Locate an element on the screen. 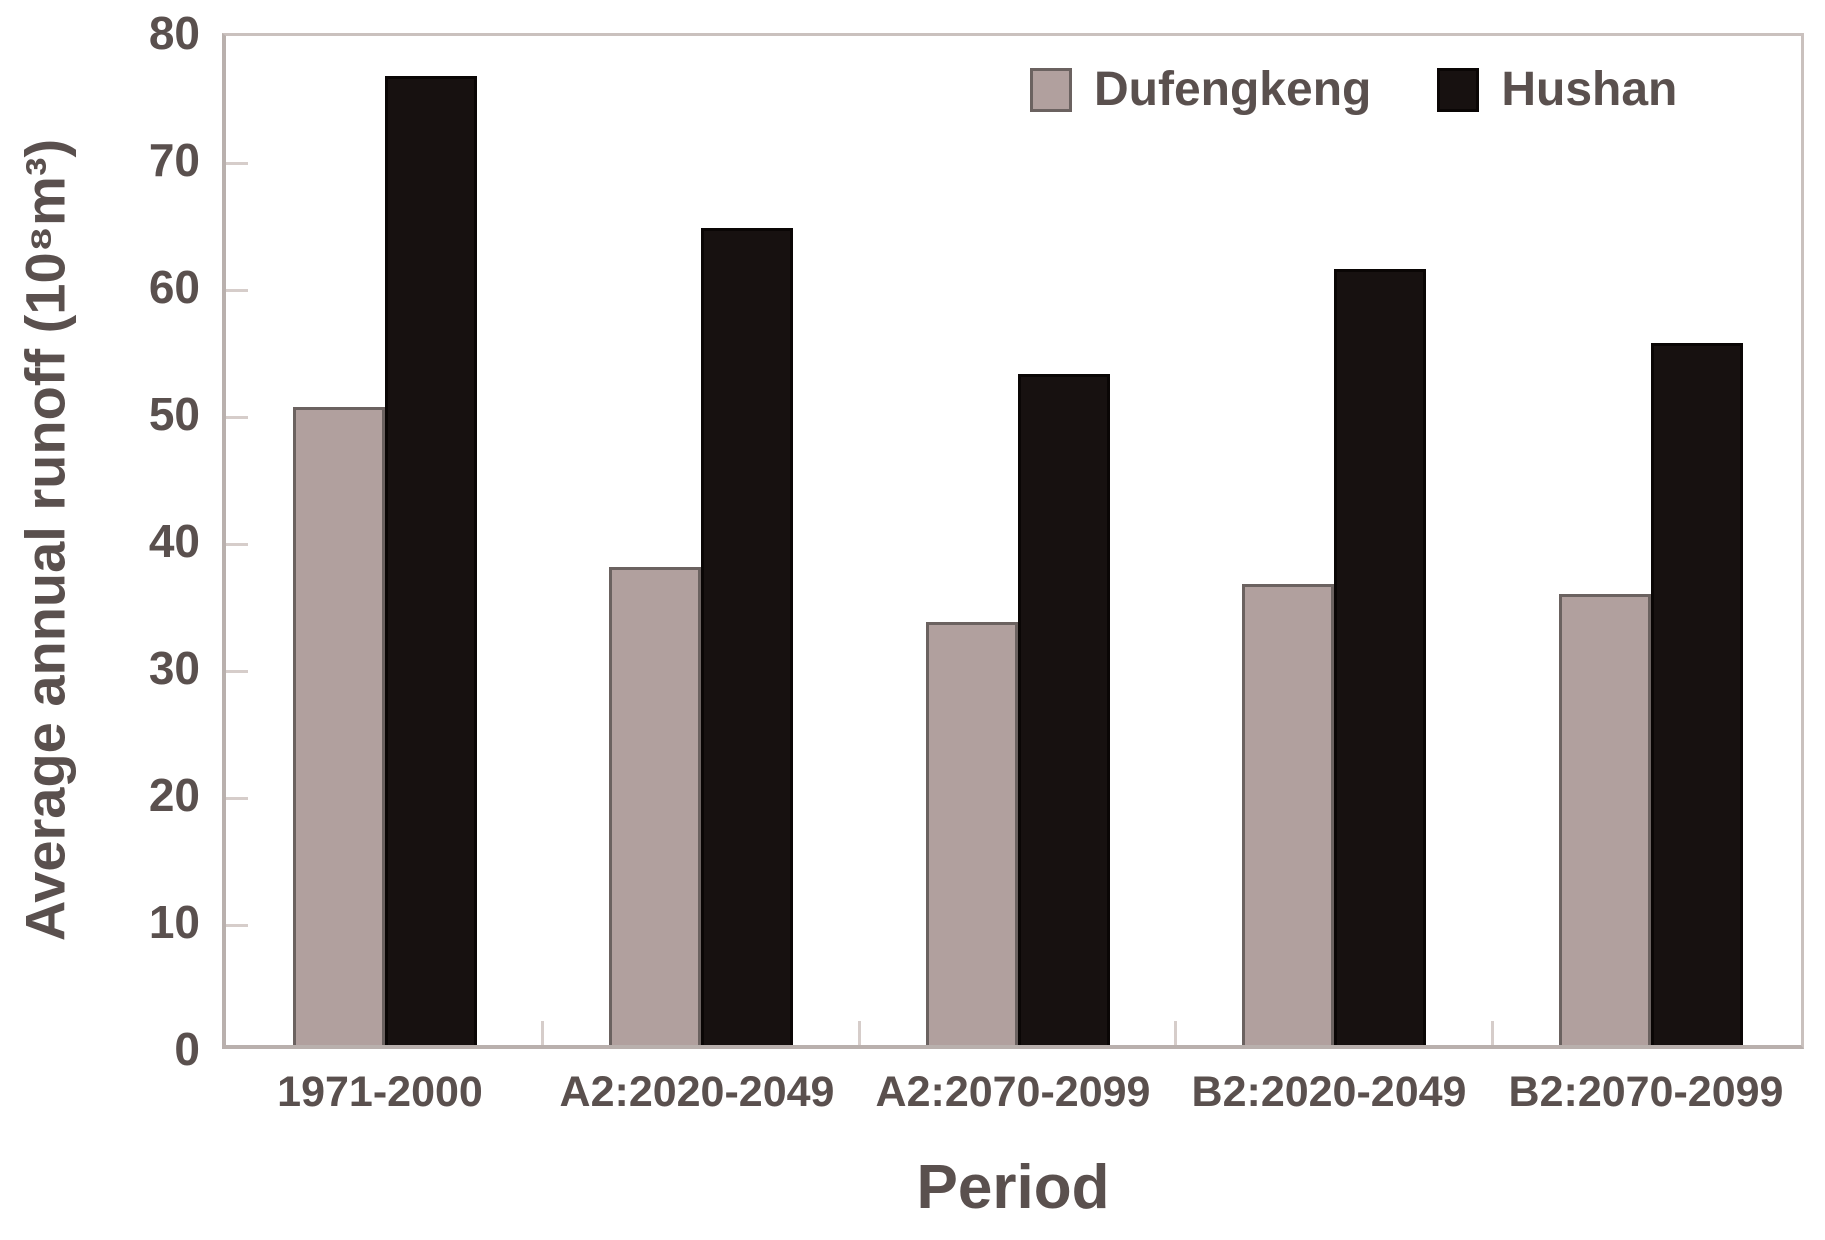  bar-dufengkeng-B2:2070-2099 is located at coordinates (1605, 819).